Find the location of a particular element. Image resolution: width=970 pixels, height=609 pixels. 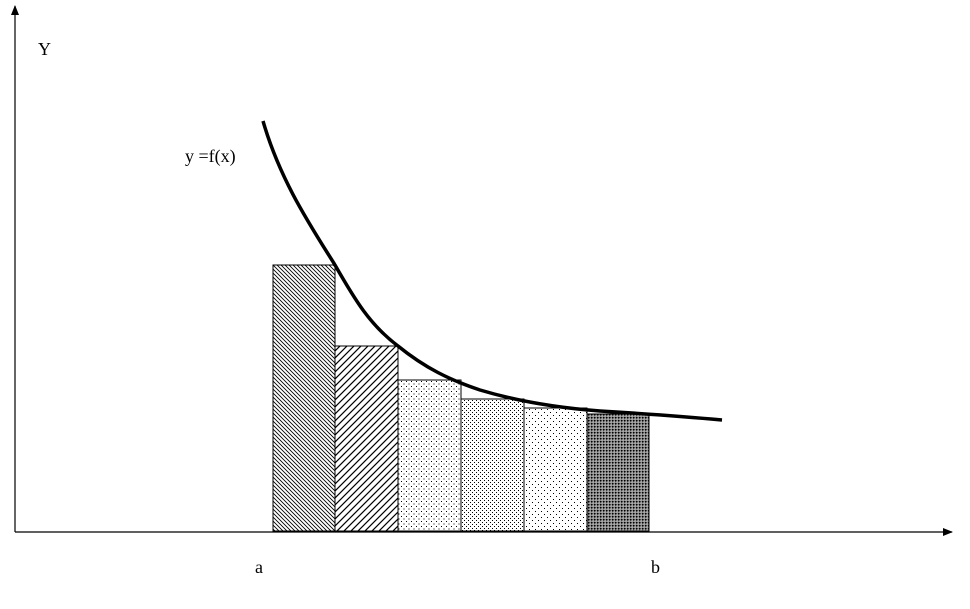

curve-label: y =f(x) is located at coordinates (210, 156).